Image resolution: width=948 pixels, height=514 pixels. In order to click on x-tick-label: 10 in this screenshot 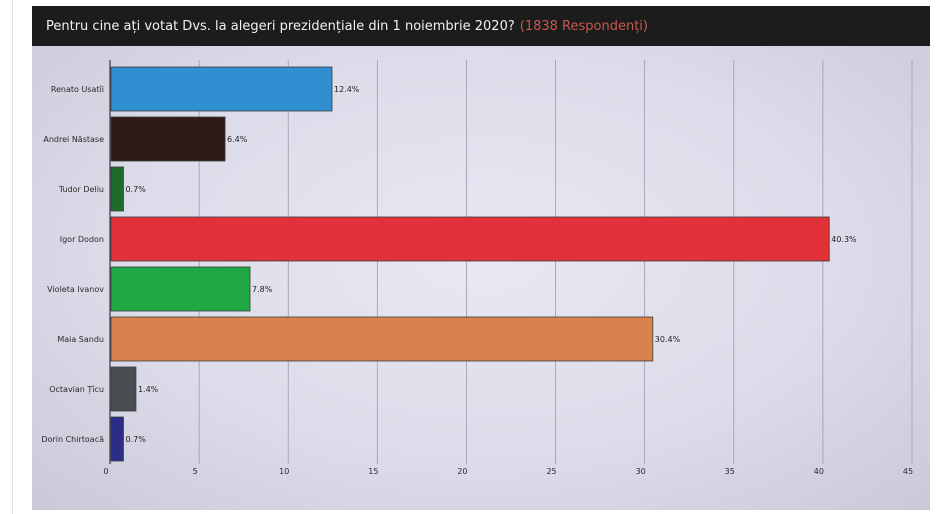, I will do `click(284, 471)`.